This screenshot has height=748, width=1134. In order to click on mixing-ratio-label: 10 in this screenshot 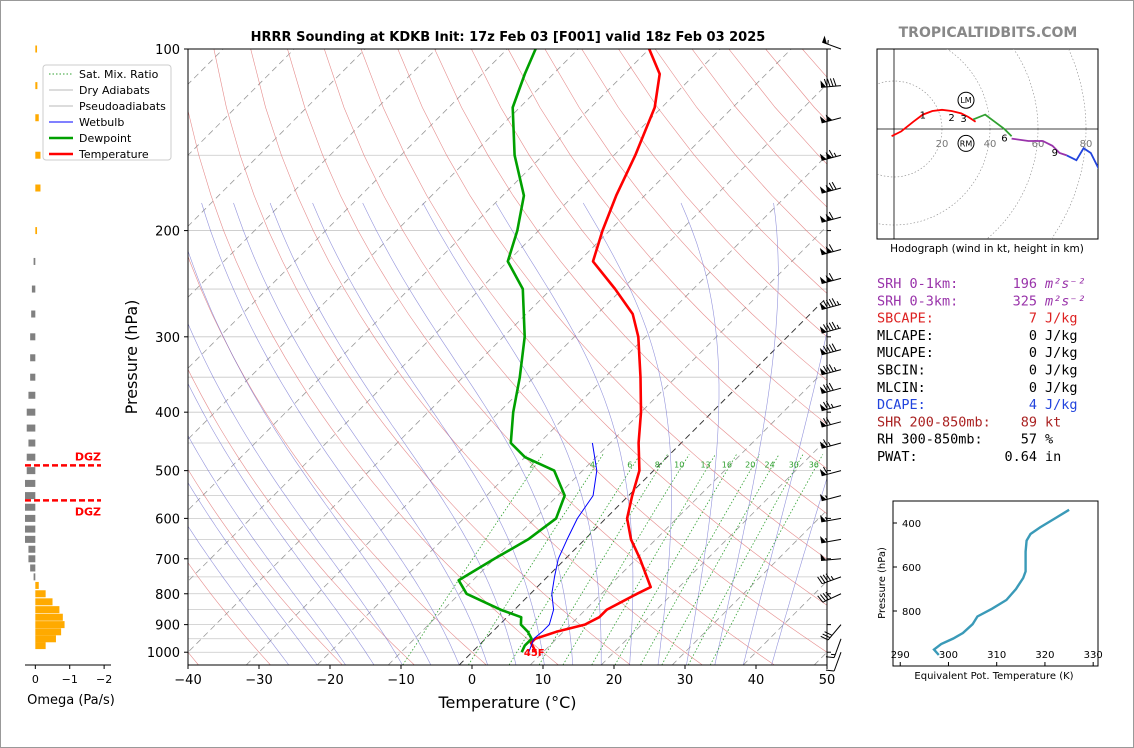, I will do `click(679, 465)`.